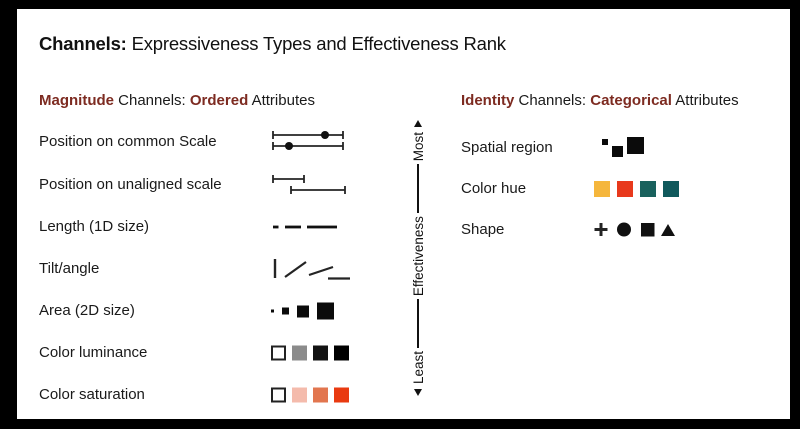 The height and width of the screenshot is (429, 800). I want to click on tilt-strokes-glyph, so click(311, 269).